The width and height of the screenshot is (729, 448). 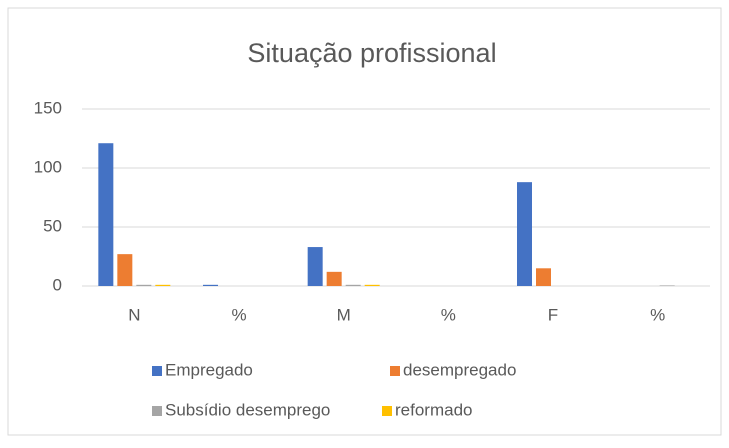 What do you see at coordinates (459, 369) in the screenshot?
I see `legend-label: desempregado` at bounding box center [459, 369].